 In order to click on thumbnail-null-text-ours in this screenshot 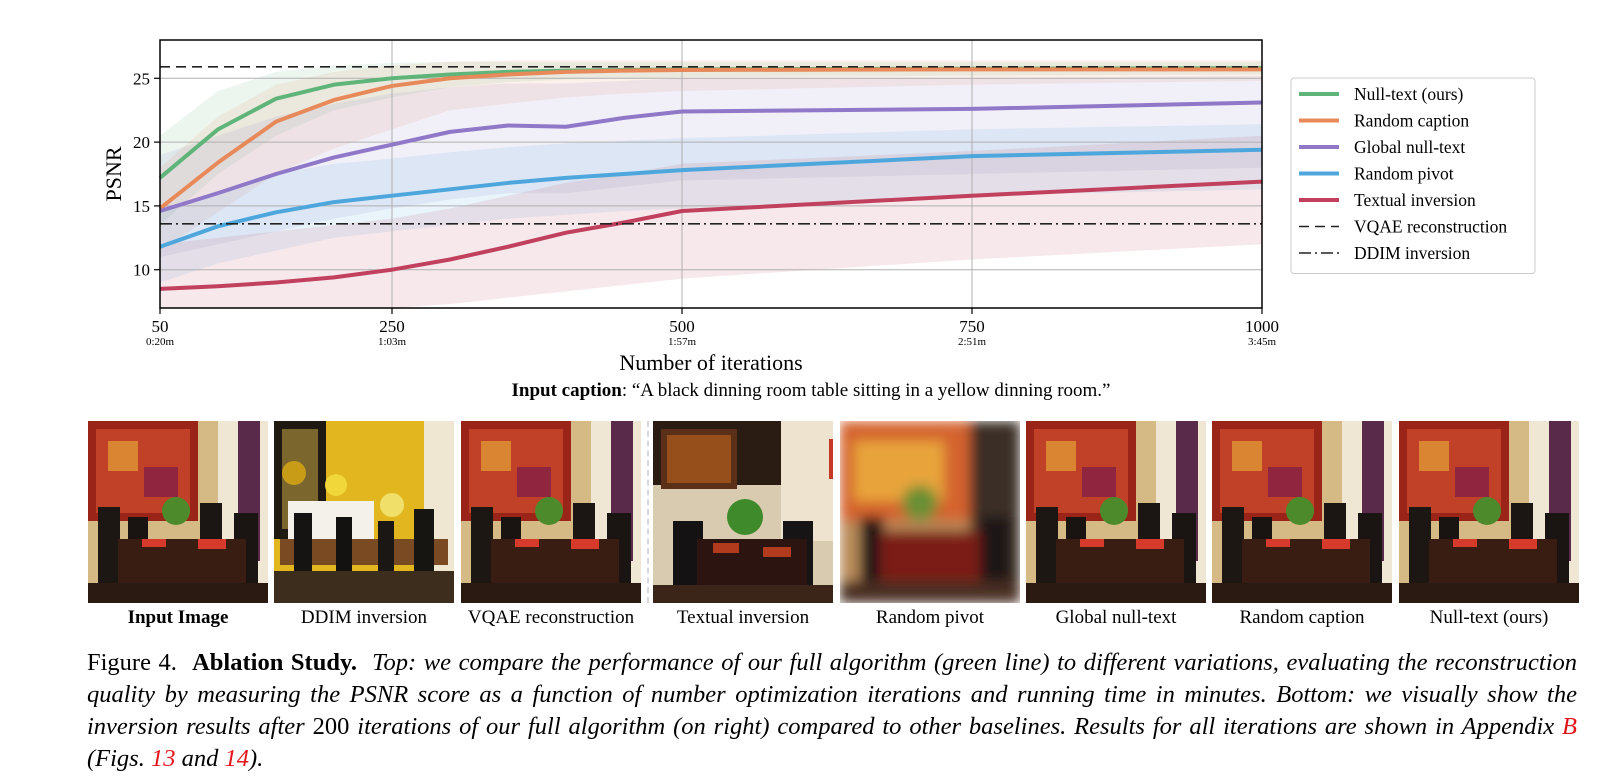, I will do `click(1489, 512)`.